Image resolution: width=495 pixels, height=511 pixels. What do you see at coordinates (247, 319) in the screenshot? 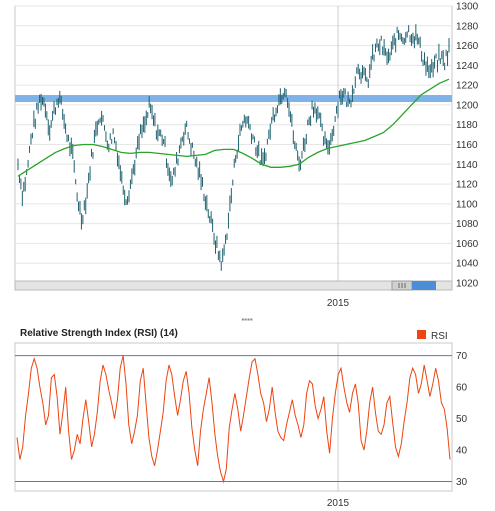
I see `panel-resize-handle: ▪▪▪▪` at bounding box center [247, 319].